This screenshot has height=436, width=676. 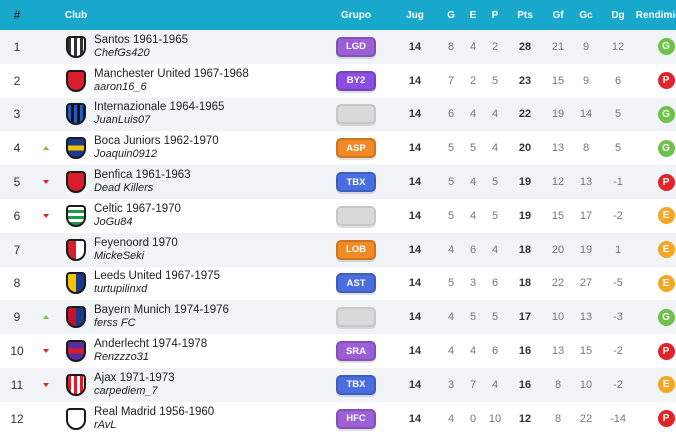 I want to click on header-g: G, so click(x=451, y=15).